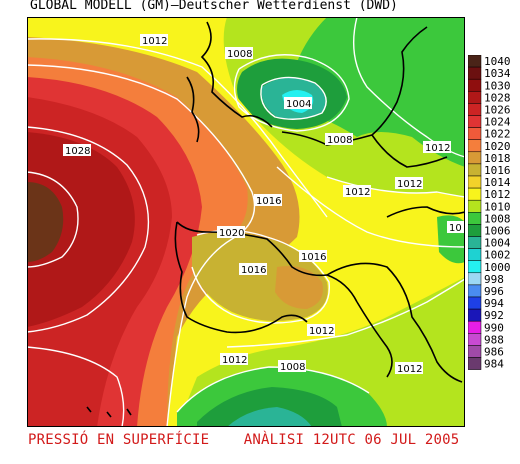 The height and width of the screenshot is (464, 520). What do you see at coordinates (497, 97) in the screenshot?
I see `legend-label: 1028` at bounding box center [497, 97].